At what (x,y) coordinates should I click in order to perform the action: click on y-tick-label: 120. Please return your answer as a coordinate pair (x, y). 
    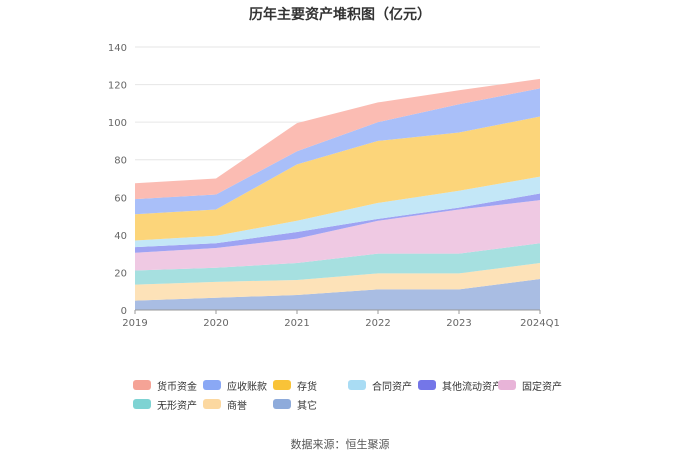
    Looking at the image, I should click on (117, 86).